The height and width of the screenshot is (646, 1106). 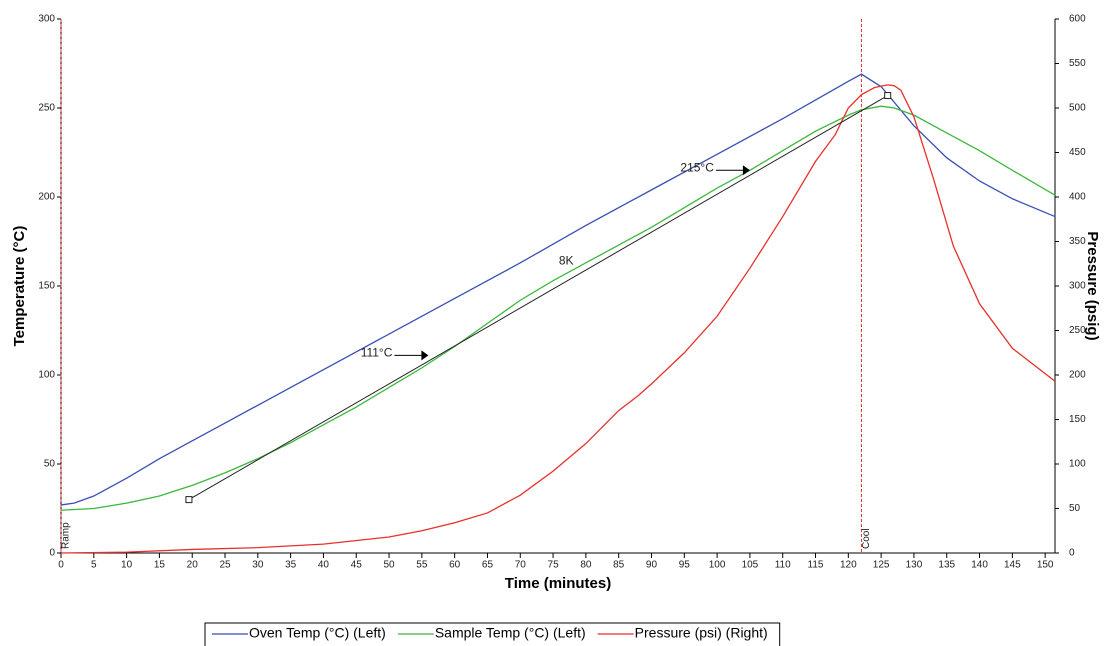 What do you see at coordinates (19, 286) in the screenshot?
I see `y-axis-title: Temperature (°C)` at bounding box center [19, 286].